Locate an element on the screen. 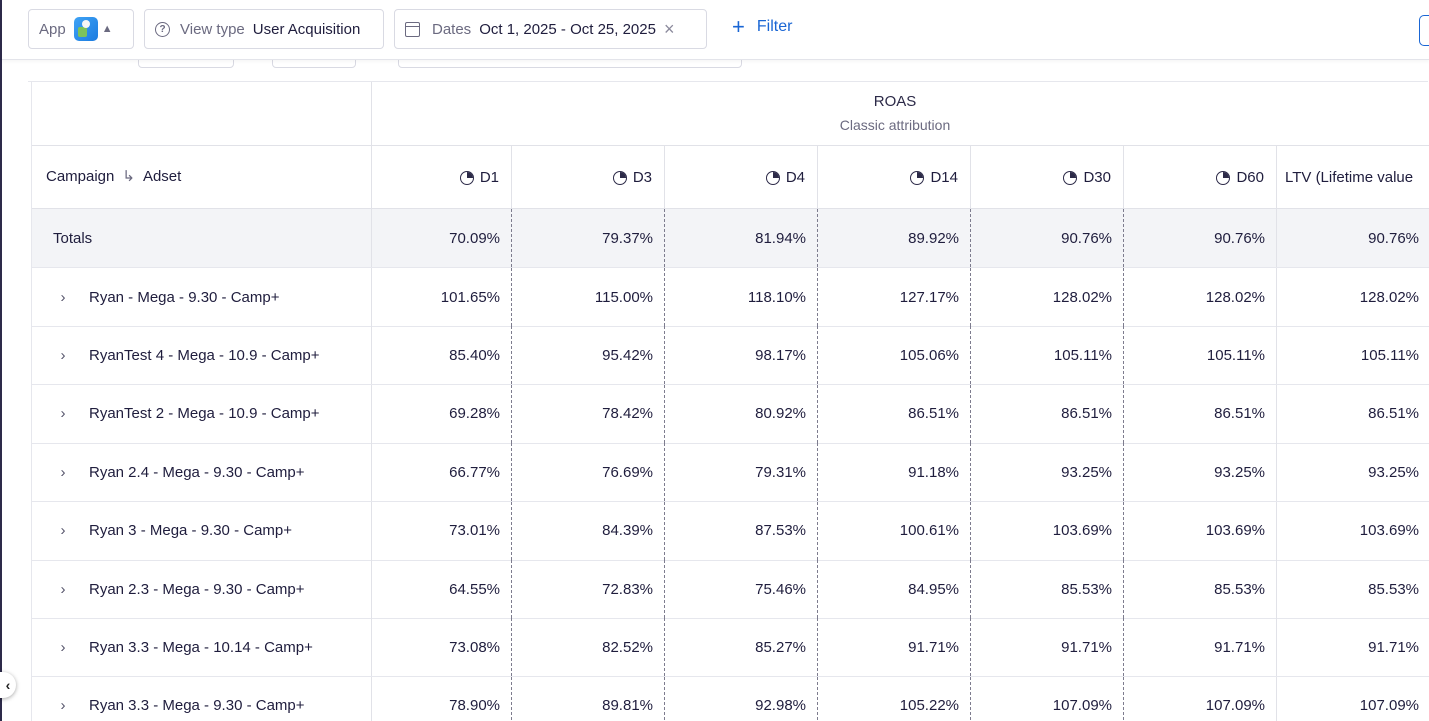 The image size is (1429, 721). dates-label: Dates is located at coordinates (452, 29).